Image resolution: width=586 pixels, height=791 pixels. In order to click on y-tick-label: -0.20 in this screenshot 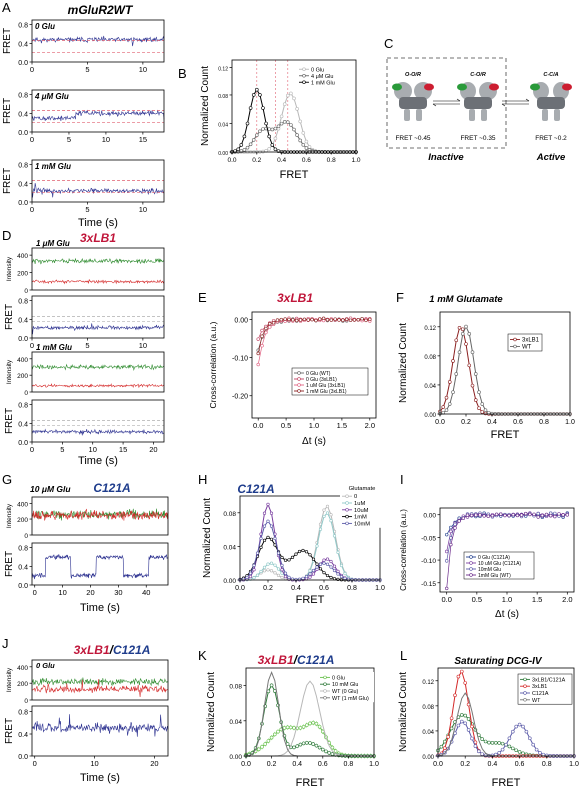, I will do `click(240, 397)`.